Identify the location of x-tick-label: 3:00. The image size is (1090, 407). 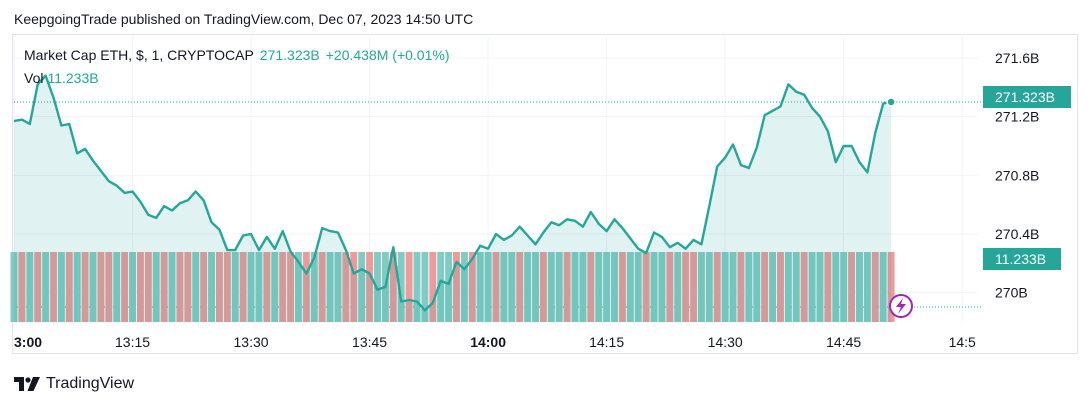
(28, 342).